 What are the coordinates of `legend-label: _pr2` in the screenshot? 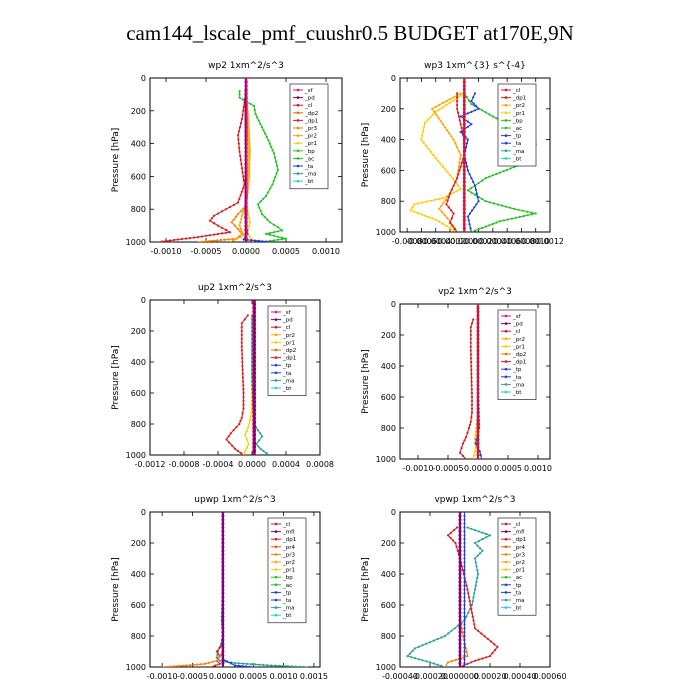 It's located at (518, 340).